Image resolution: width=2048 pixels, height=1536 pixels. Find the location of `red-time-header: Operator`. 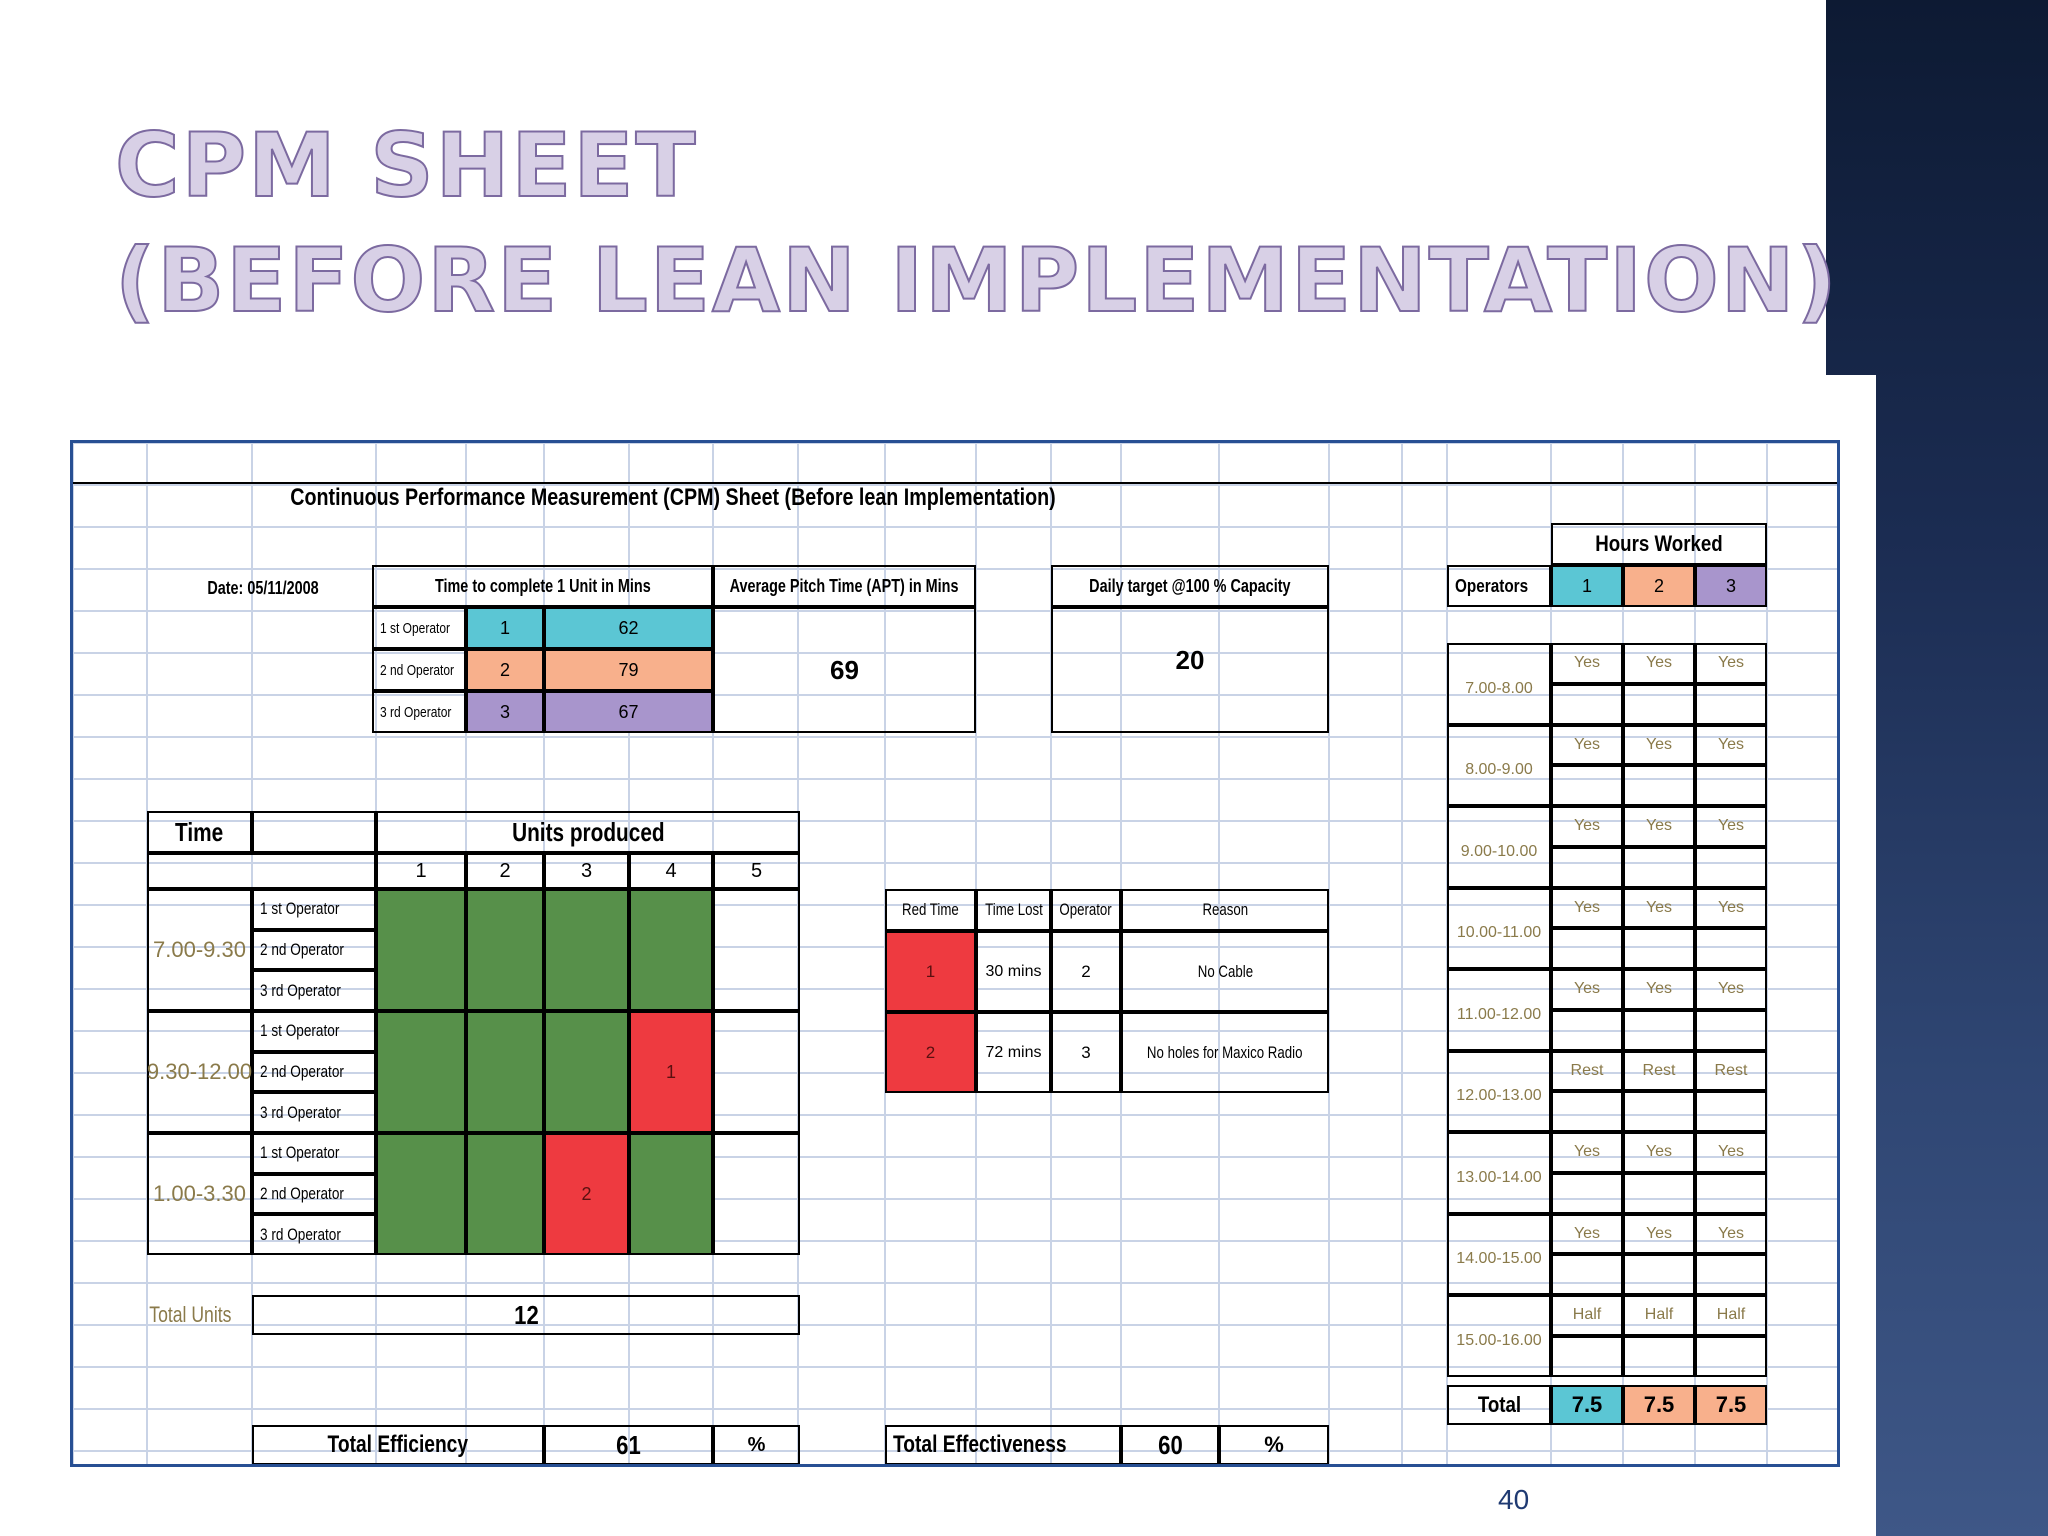

red-time-header: Operator is located at coordinates (1086, 910).